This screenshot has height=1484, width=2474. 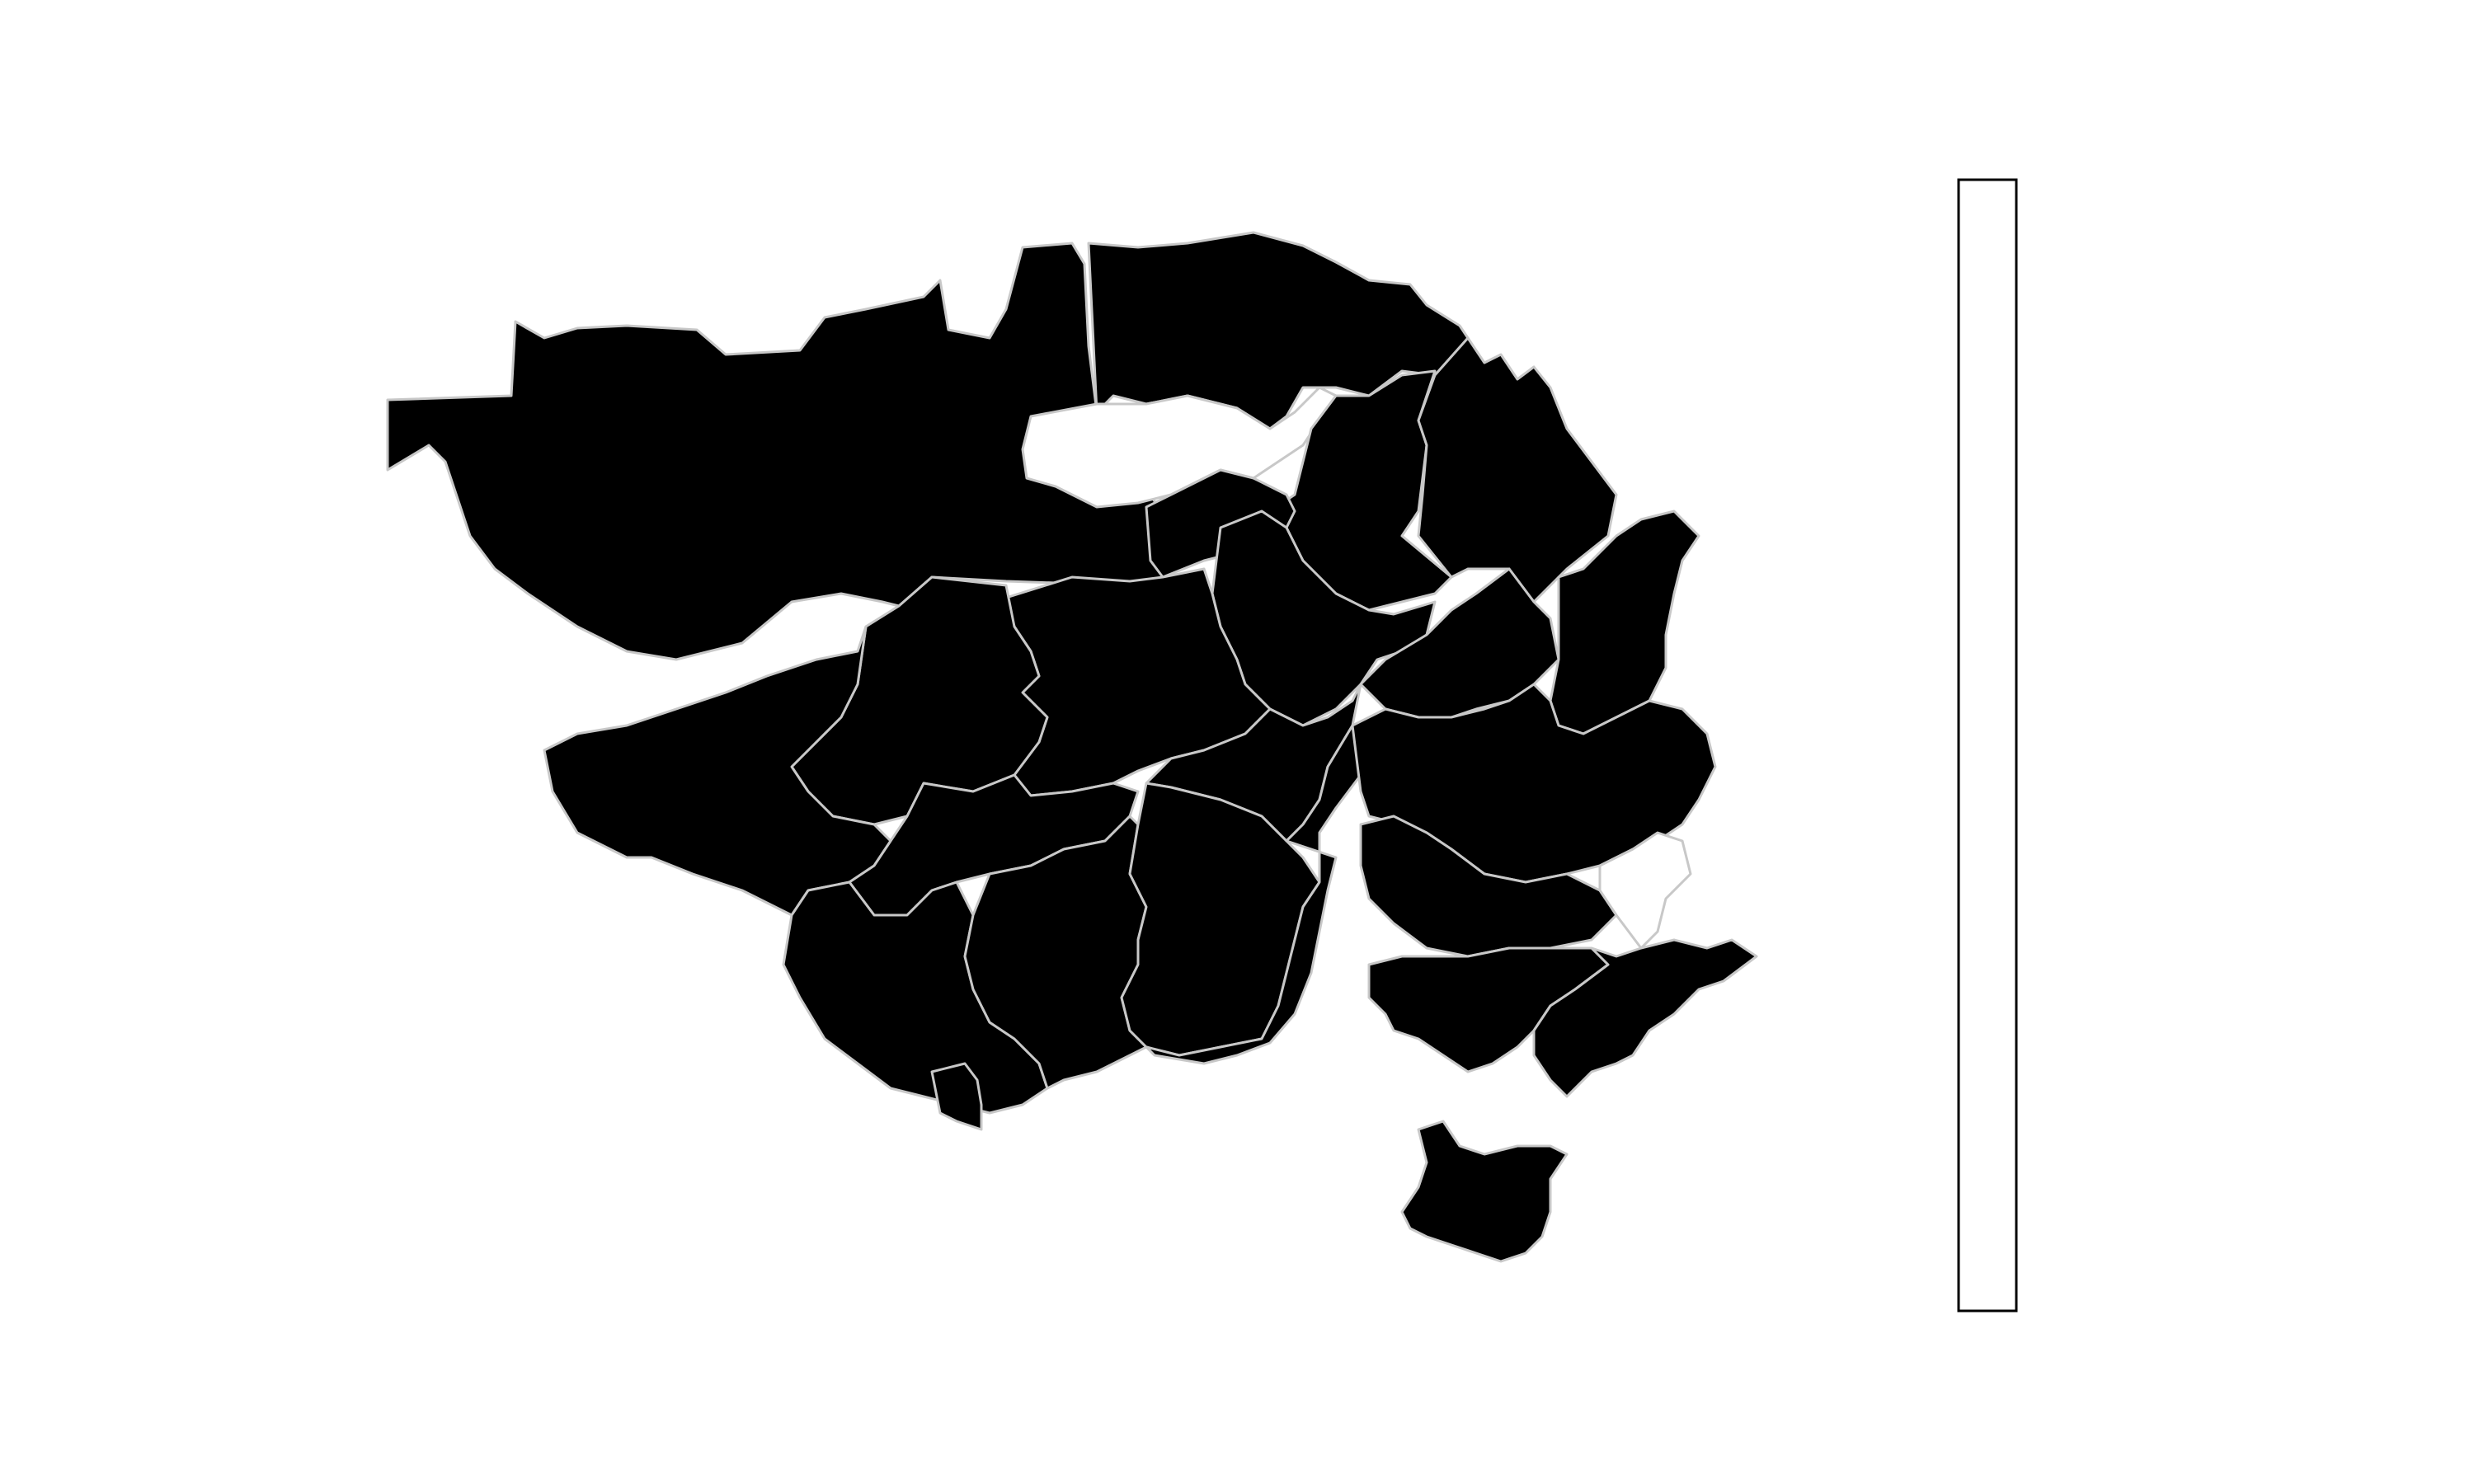 What do you see at coordinates (1179, 447) in the screenshot?
I see `district-patan` at bounding box center [1179, 447].